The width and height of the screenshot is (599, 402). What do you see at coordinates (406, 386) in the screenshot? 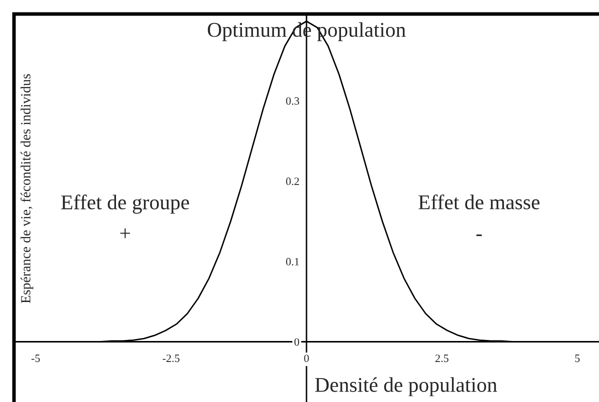
I see `x-axis-title: Densité de population` at bounding box center [406, 386].